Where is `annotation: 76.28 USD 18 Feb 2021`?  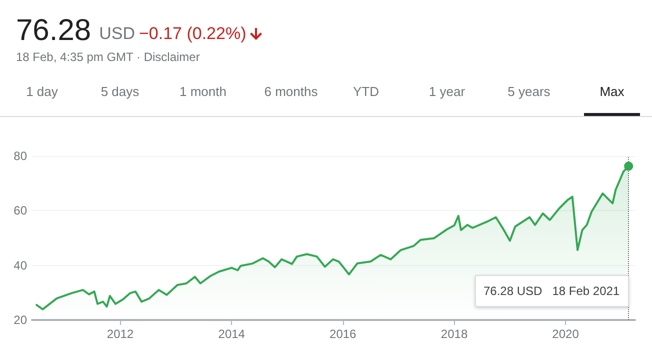
annotation: 76.28 USD 18 Feb 2021 is located at coordinates (551, 291).